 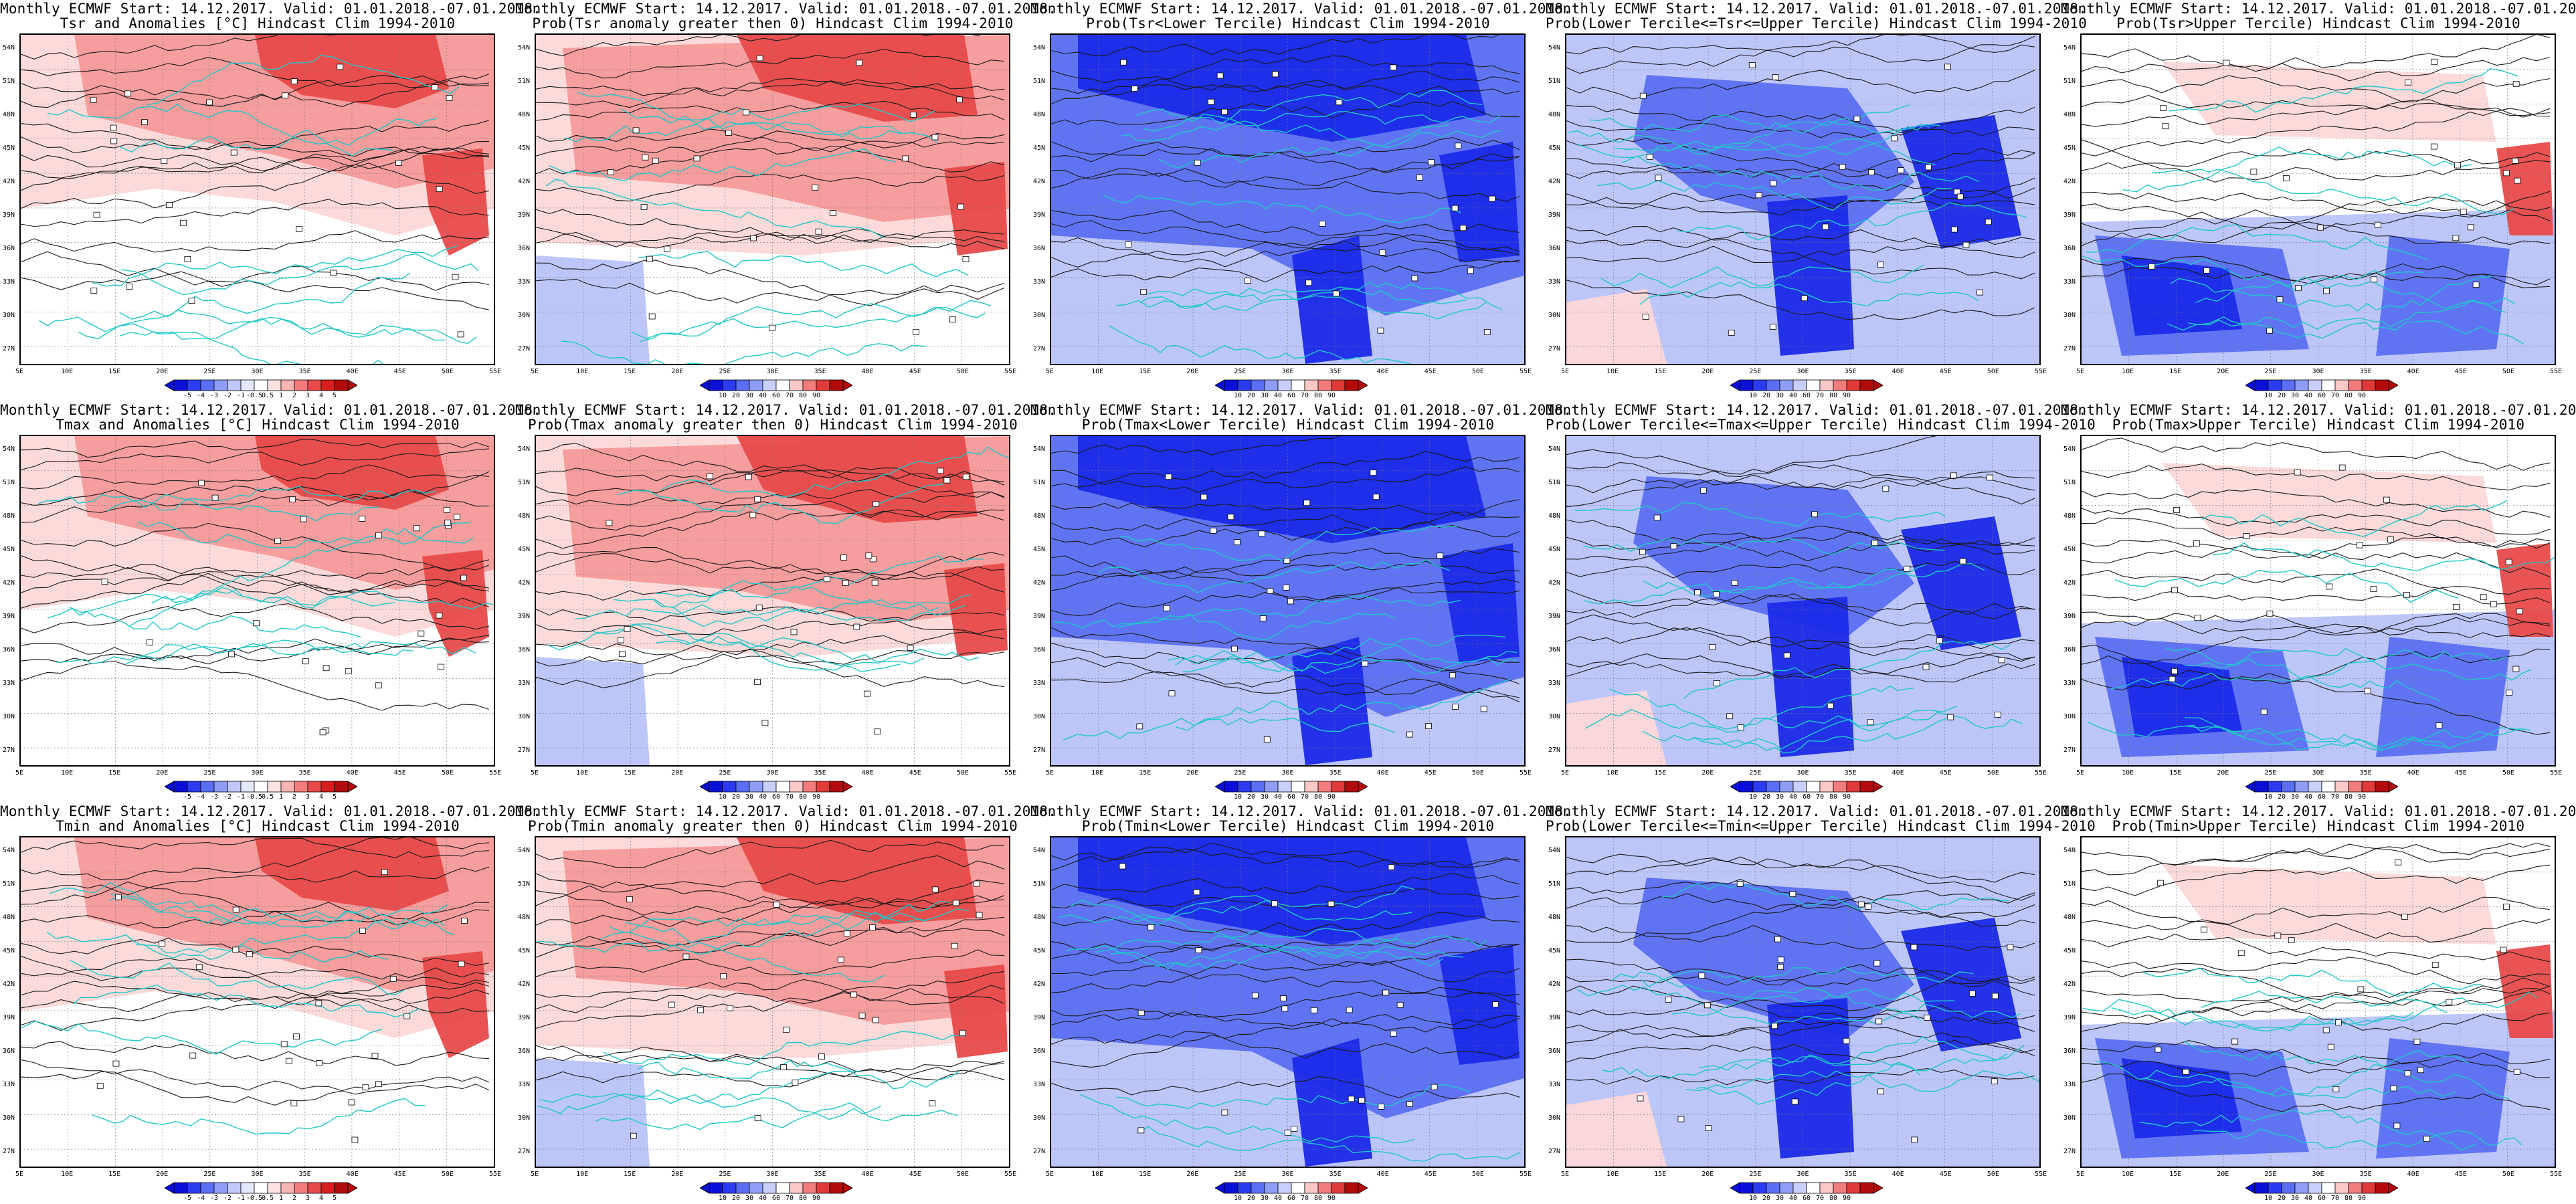 What do you see at coordinates (2318, 773) in the screenshot?
I see `longitude-label: 30E` at bounding box center [2318, 773].